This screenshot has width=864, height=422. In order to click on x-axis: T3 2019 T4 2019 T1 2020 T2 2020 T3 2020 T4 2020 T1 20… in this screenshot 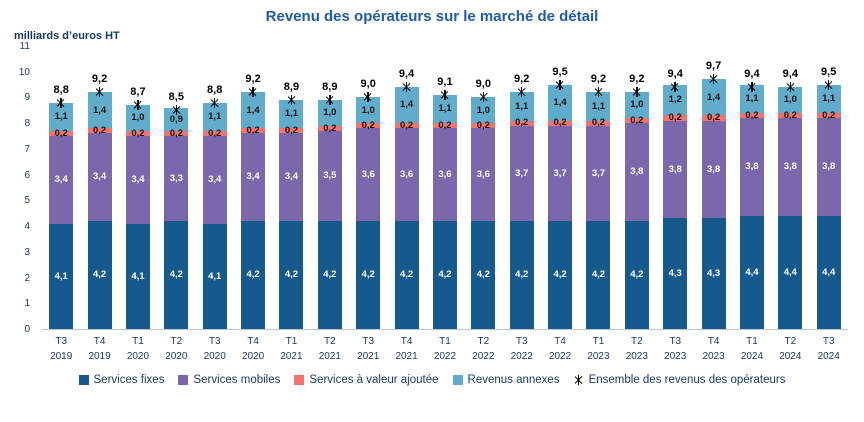, I will do `click(445, 349)`.